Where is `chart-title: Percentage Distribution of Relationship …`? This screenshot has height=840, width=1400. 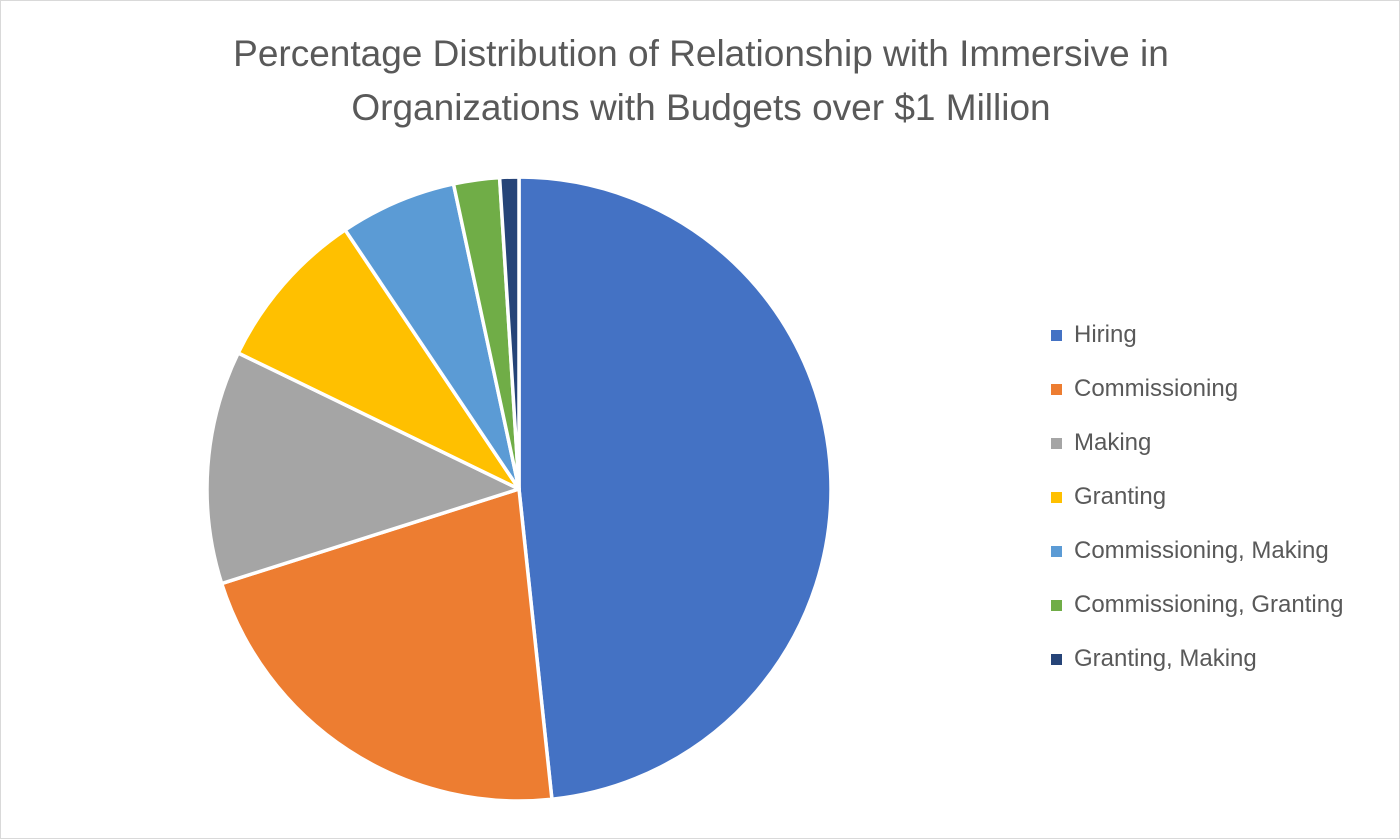
chart-title: Percentage Distribution of Relationship … is located at coordinates (701, 81).